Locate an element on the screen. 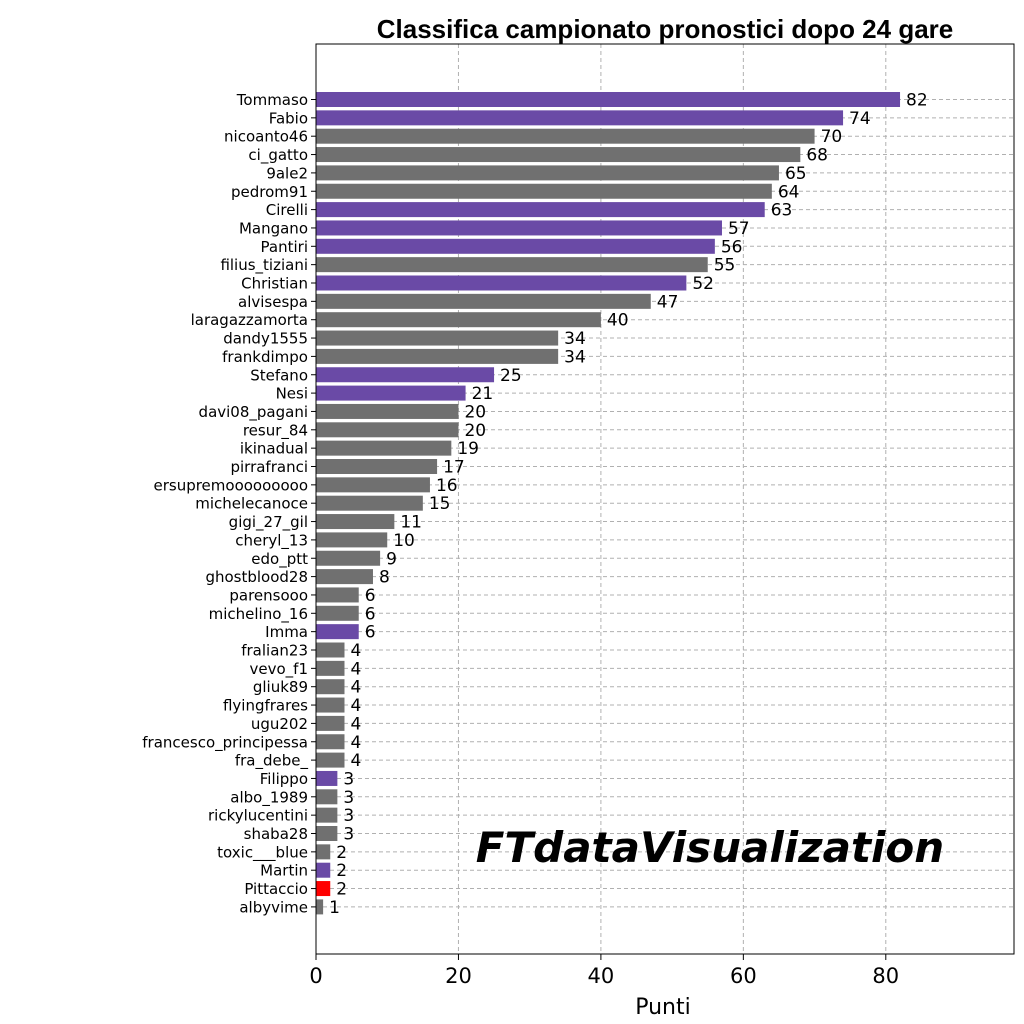  category-label: Fabio is located at coordinates (288, 118).